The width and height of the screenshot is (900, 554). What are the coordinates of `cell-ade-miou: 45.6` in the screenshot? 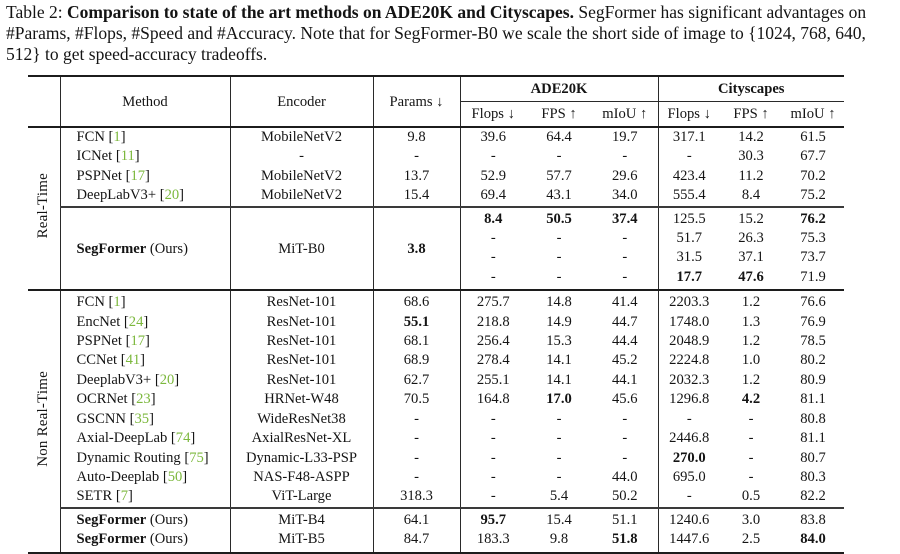 It's located at (624, 399).